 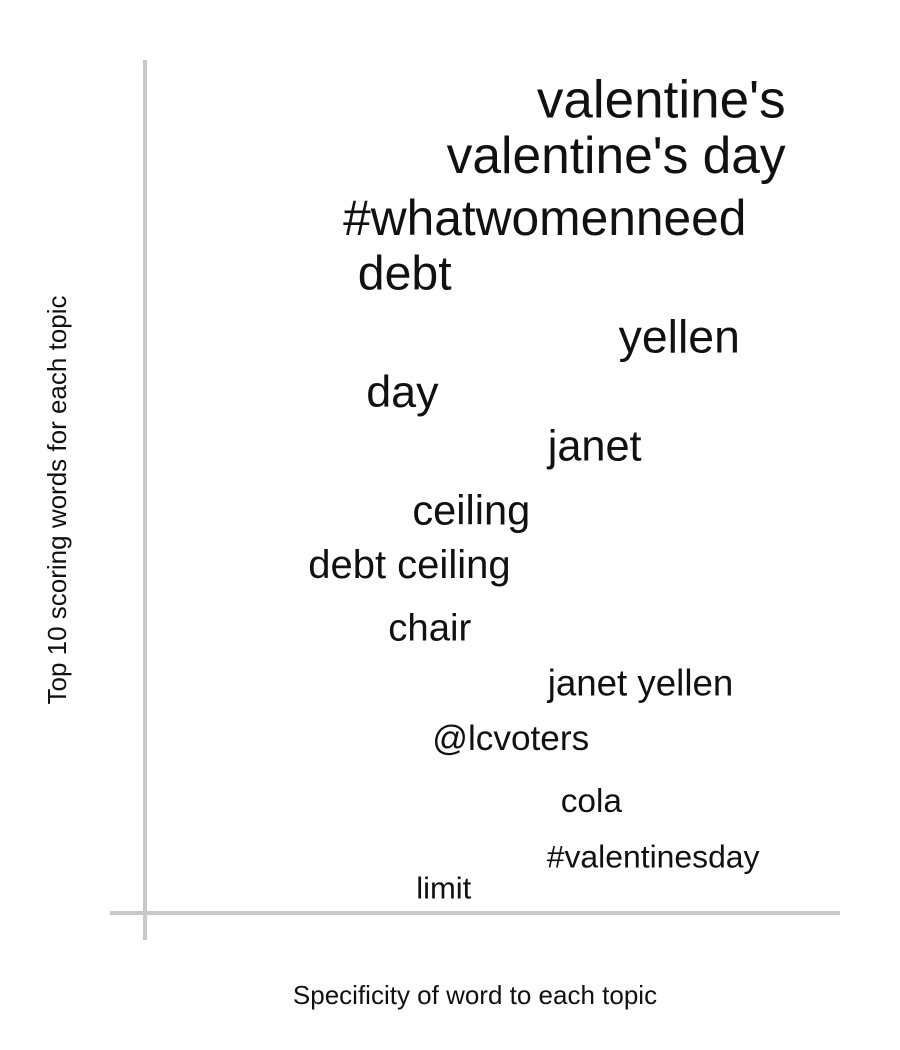 I want to click on word-label: cola, so click(x=592, y=801).